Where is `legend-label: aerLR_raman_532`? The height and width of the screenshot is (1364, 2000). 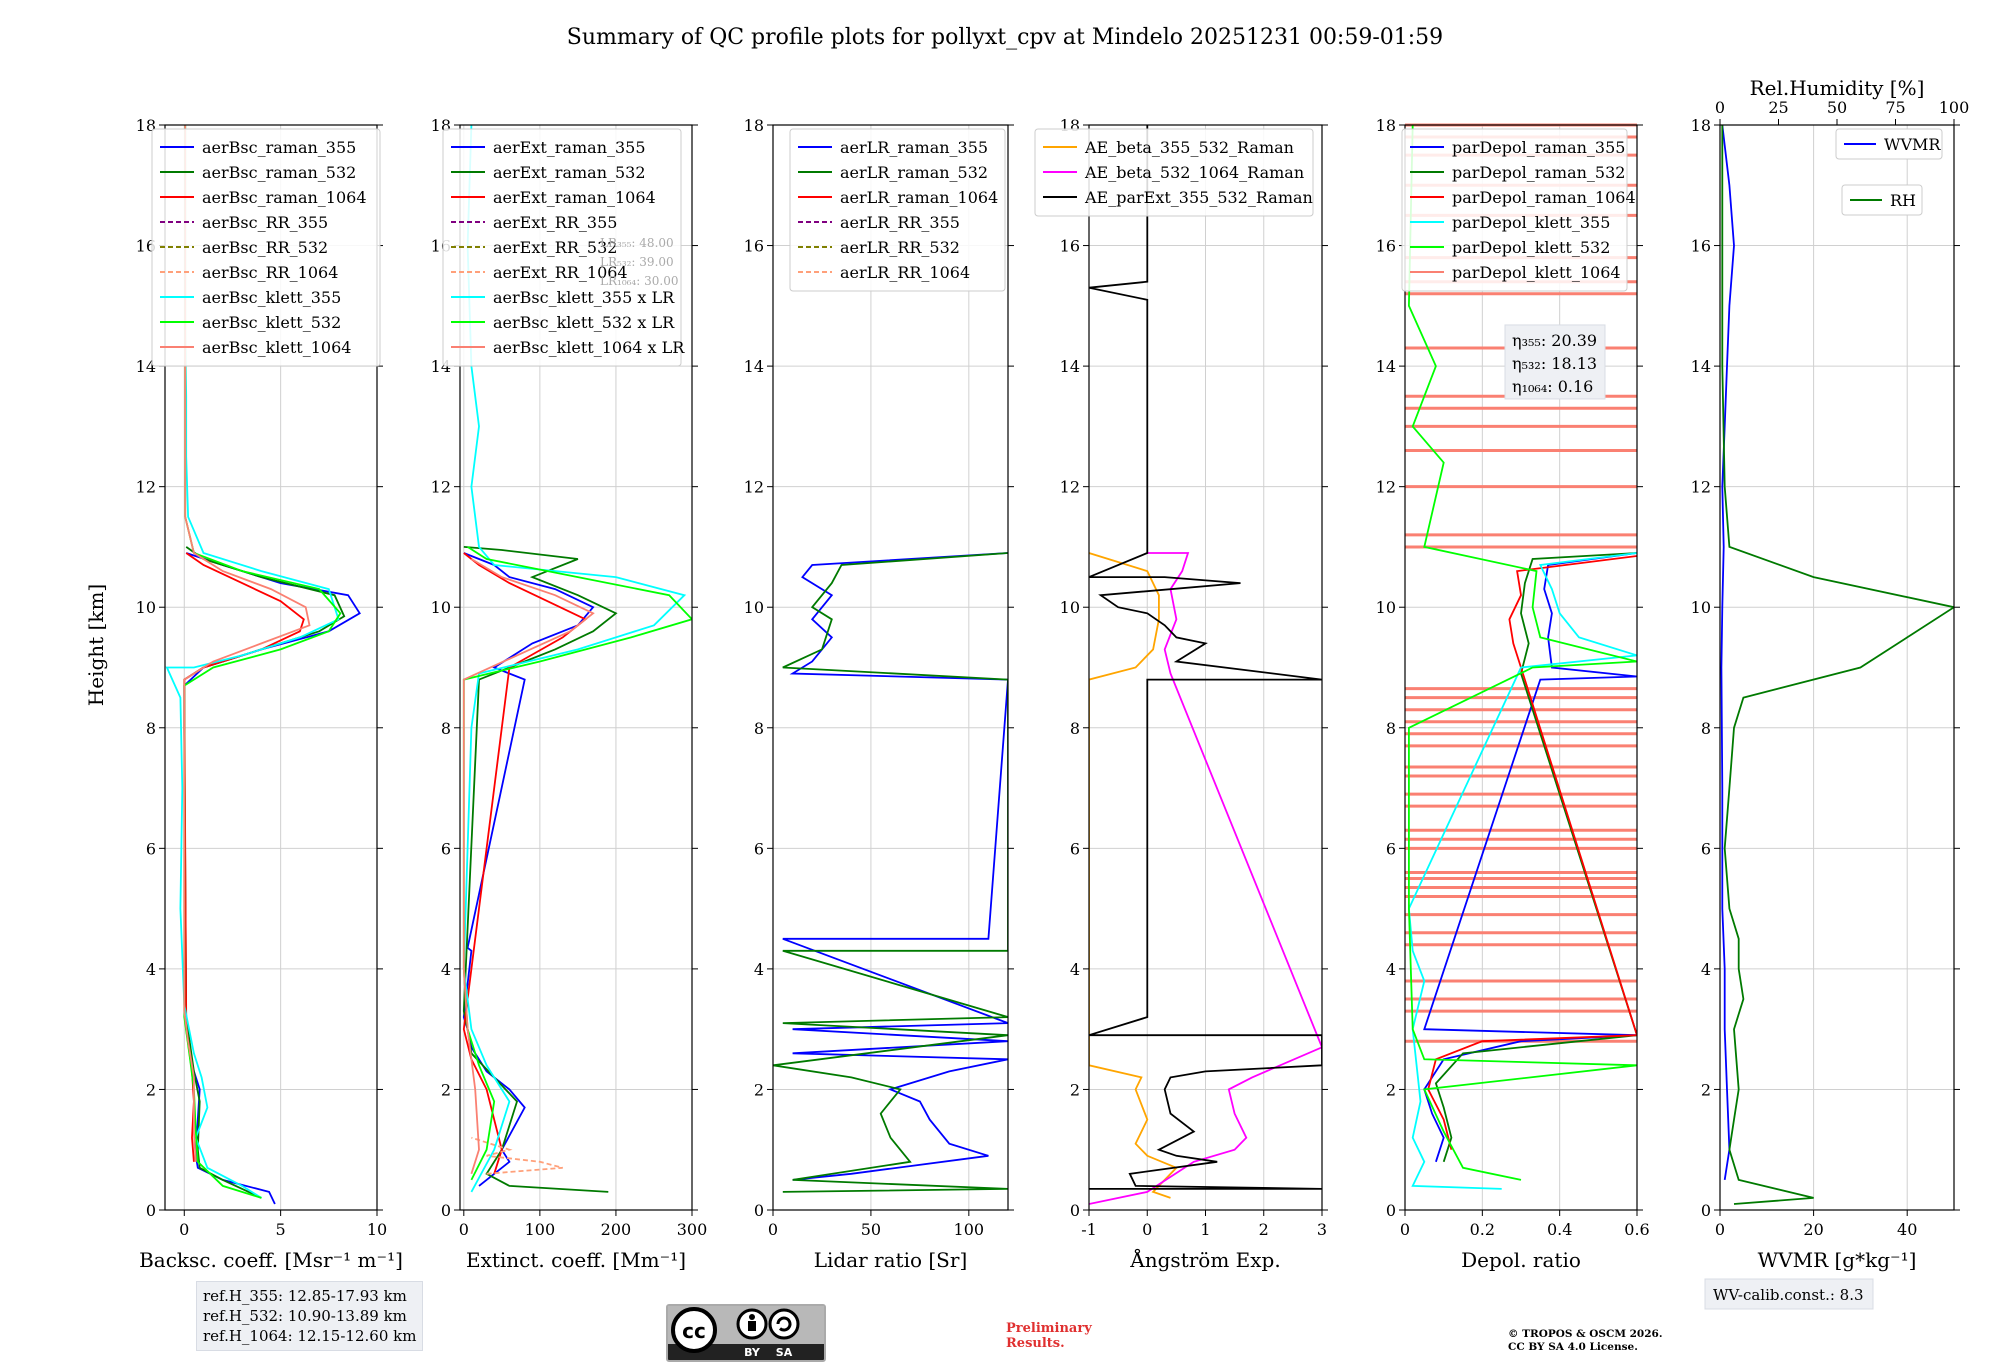
legend-label: aerLR_raman_532 is located at coordinates (914, 172).